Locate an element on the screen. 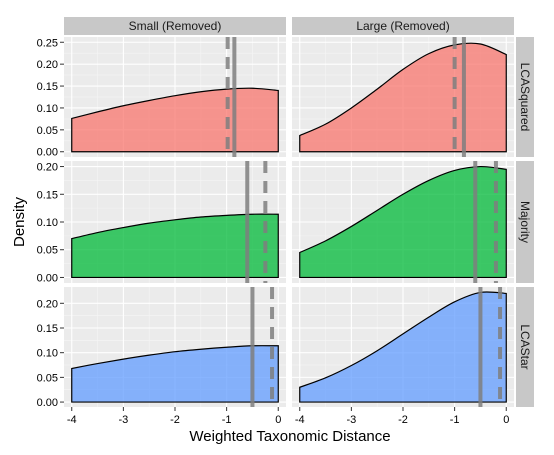  y-tick-label: 0.25 is located at coordinates (47, 43).